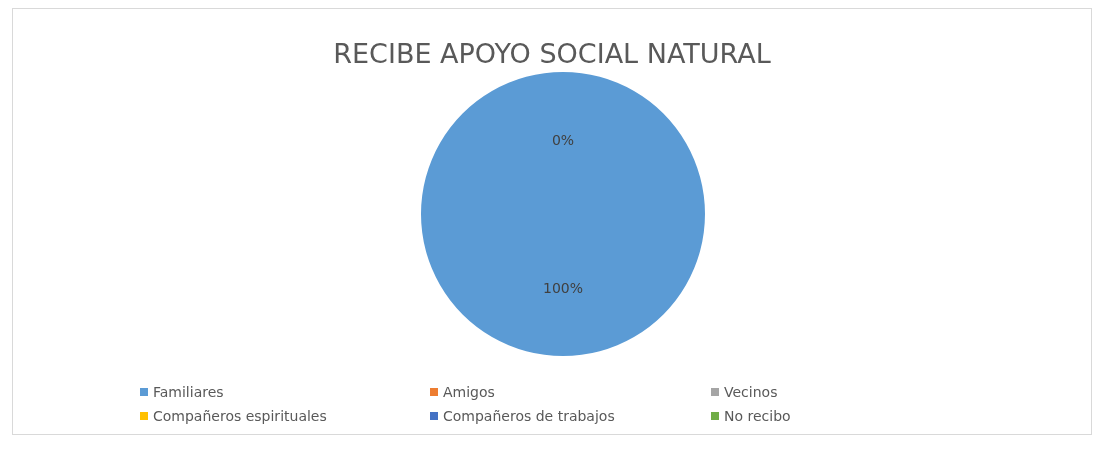 The height and width of the screenshot is (449, 1104). What do you see at coordinates (552, 53) in the screenshot?
I see `chart-title: RECIBE APOYO SOCIAL NATURAL` at bounding box center [552, 53].